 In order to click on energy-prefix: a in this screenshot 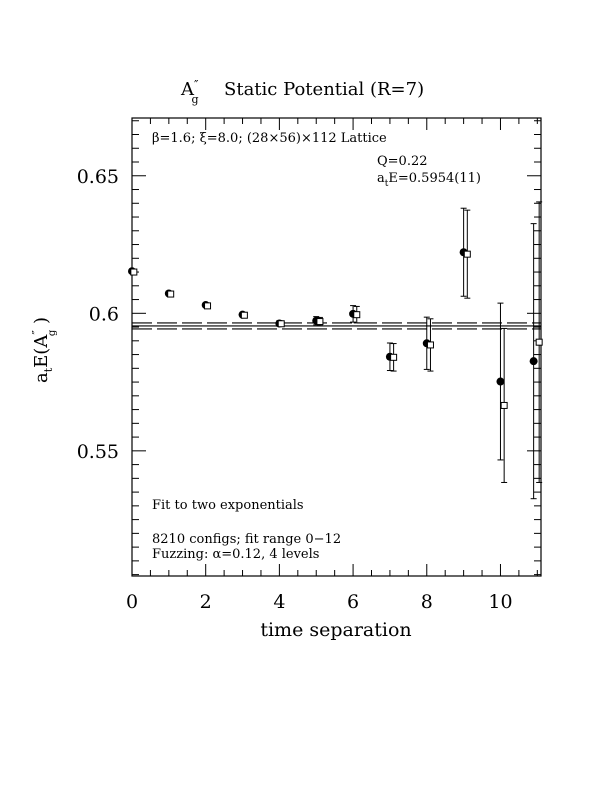, I will do `click(381, 178)`.